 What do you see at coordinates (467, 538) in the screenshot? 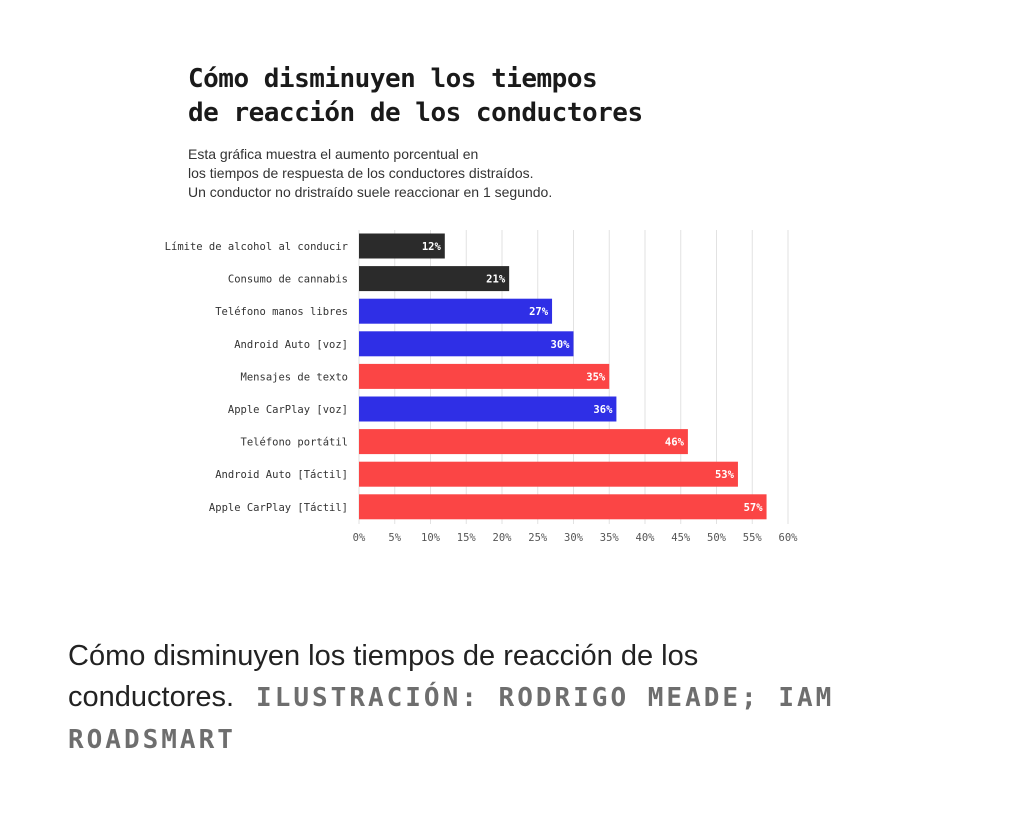
I see `x-tick-label: 15%` at bounding box center [467, 538].